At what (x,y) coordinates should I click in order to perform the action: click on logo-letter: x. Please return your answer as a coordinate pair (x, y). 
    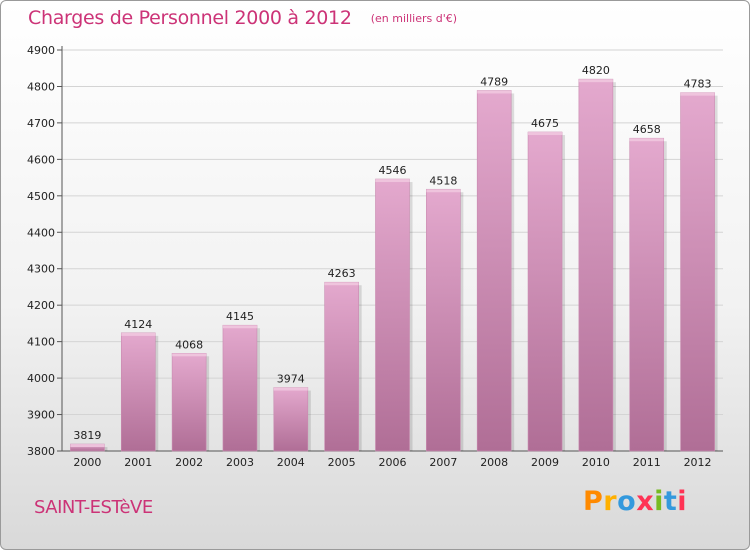
    Looking at the image, I should click on (645, 501).